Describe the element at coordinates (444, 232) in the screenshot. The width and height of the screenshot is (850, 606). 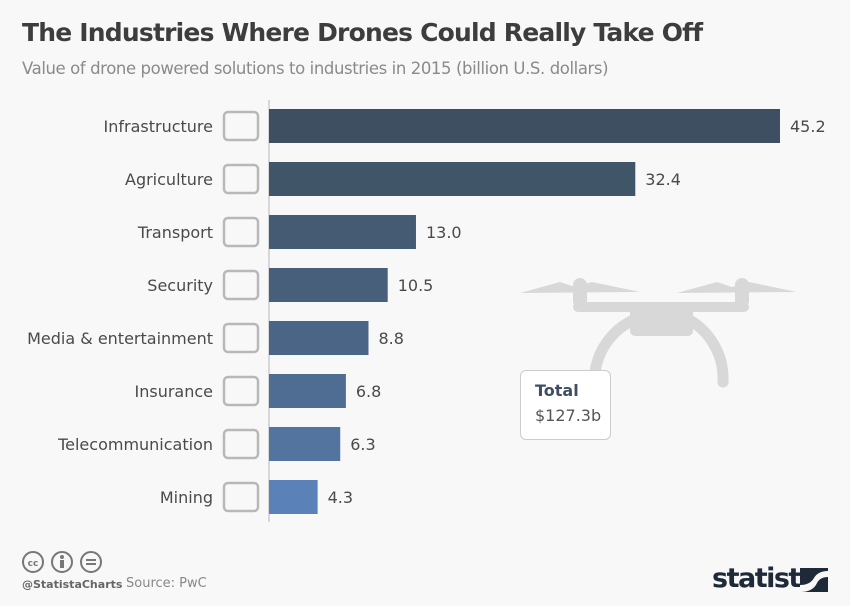
I see `value-label: 13.0` at that location.